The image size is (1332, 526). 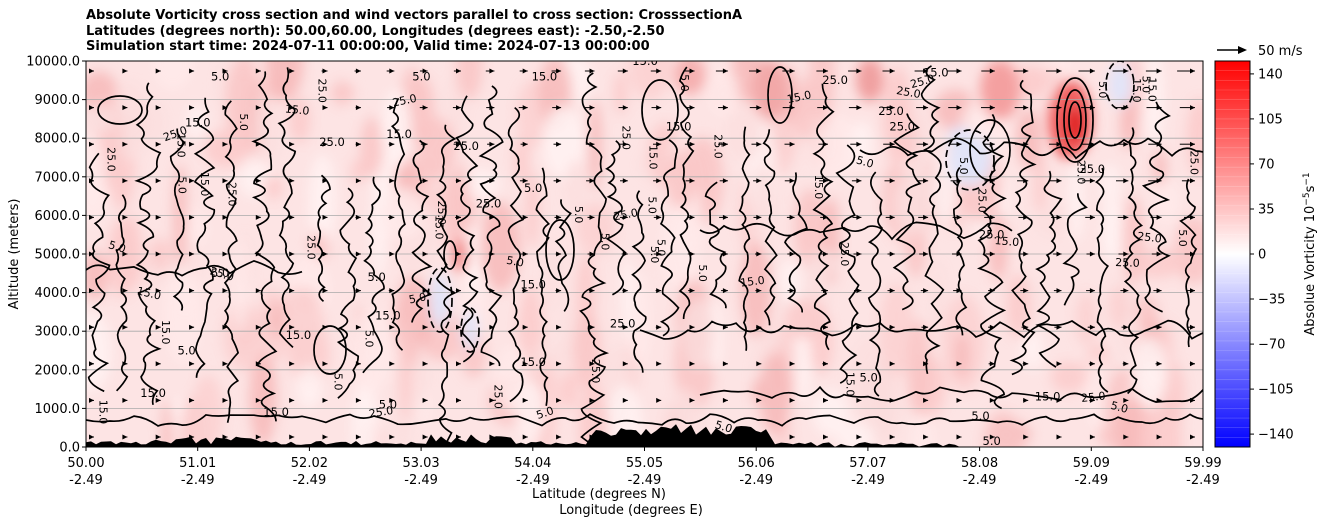 What do you see at coordinates (1280, 51) in the screenshot?
I see `quiver-key-label: 50 m/s` at bounding box center [1280, 51].